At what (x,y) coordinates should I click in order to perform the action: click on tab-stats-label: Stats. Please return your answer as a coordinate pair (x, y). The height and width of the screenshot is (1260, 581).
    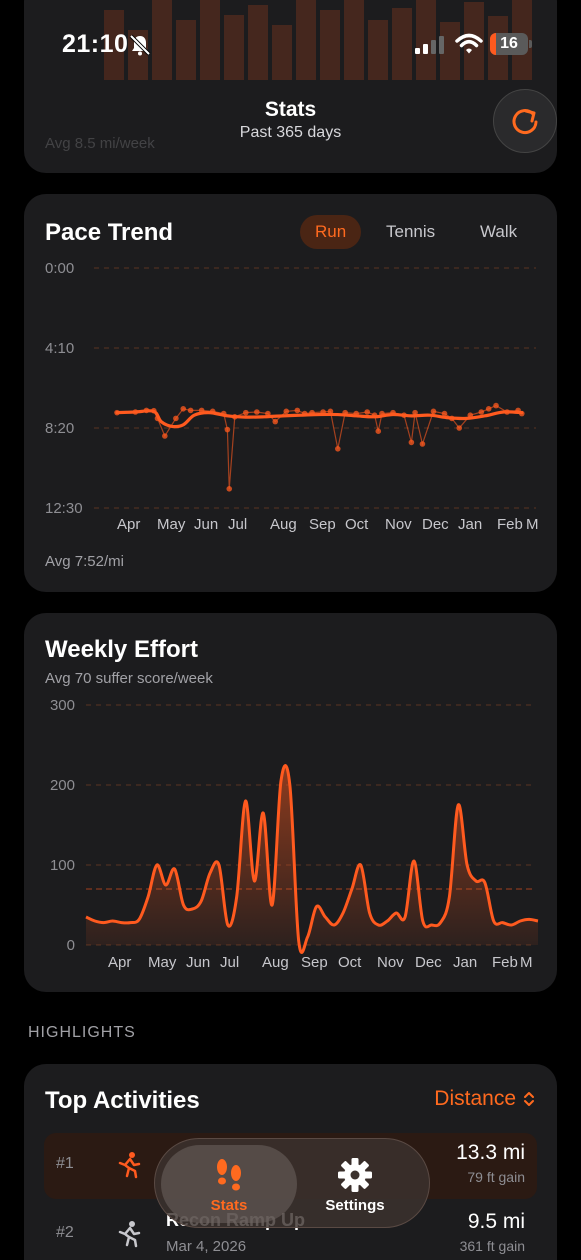
    Looking at the image, I should click on (229, 1205).